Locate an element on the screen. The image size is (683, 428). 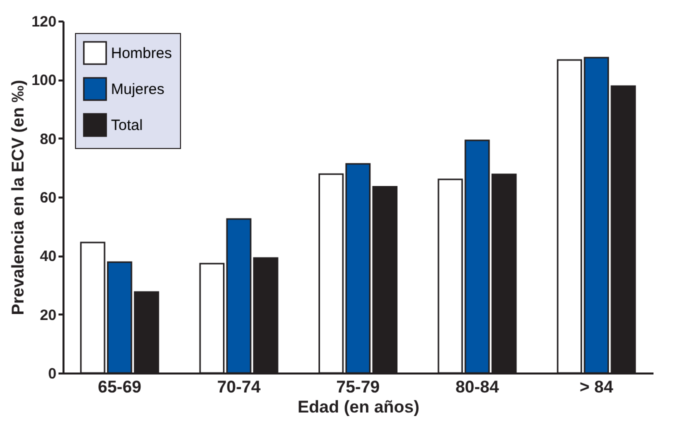
x-tick-label: > 84 is located at coordinates (597, 387).